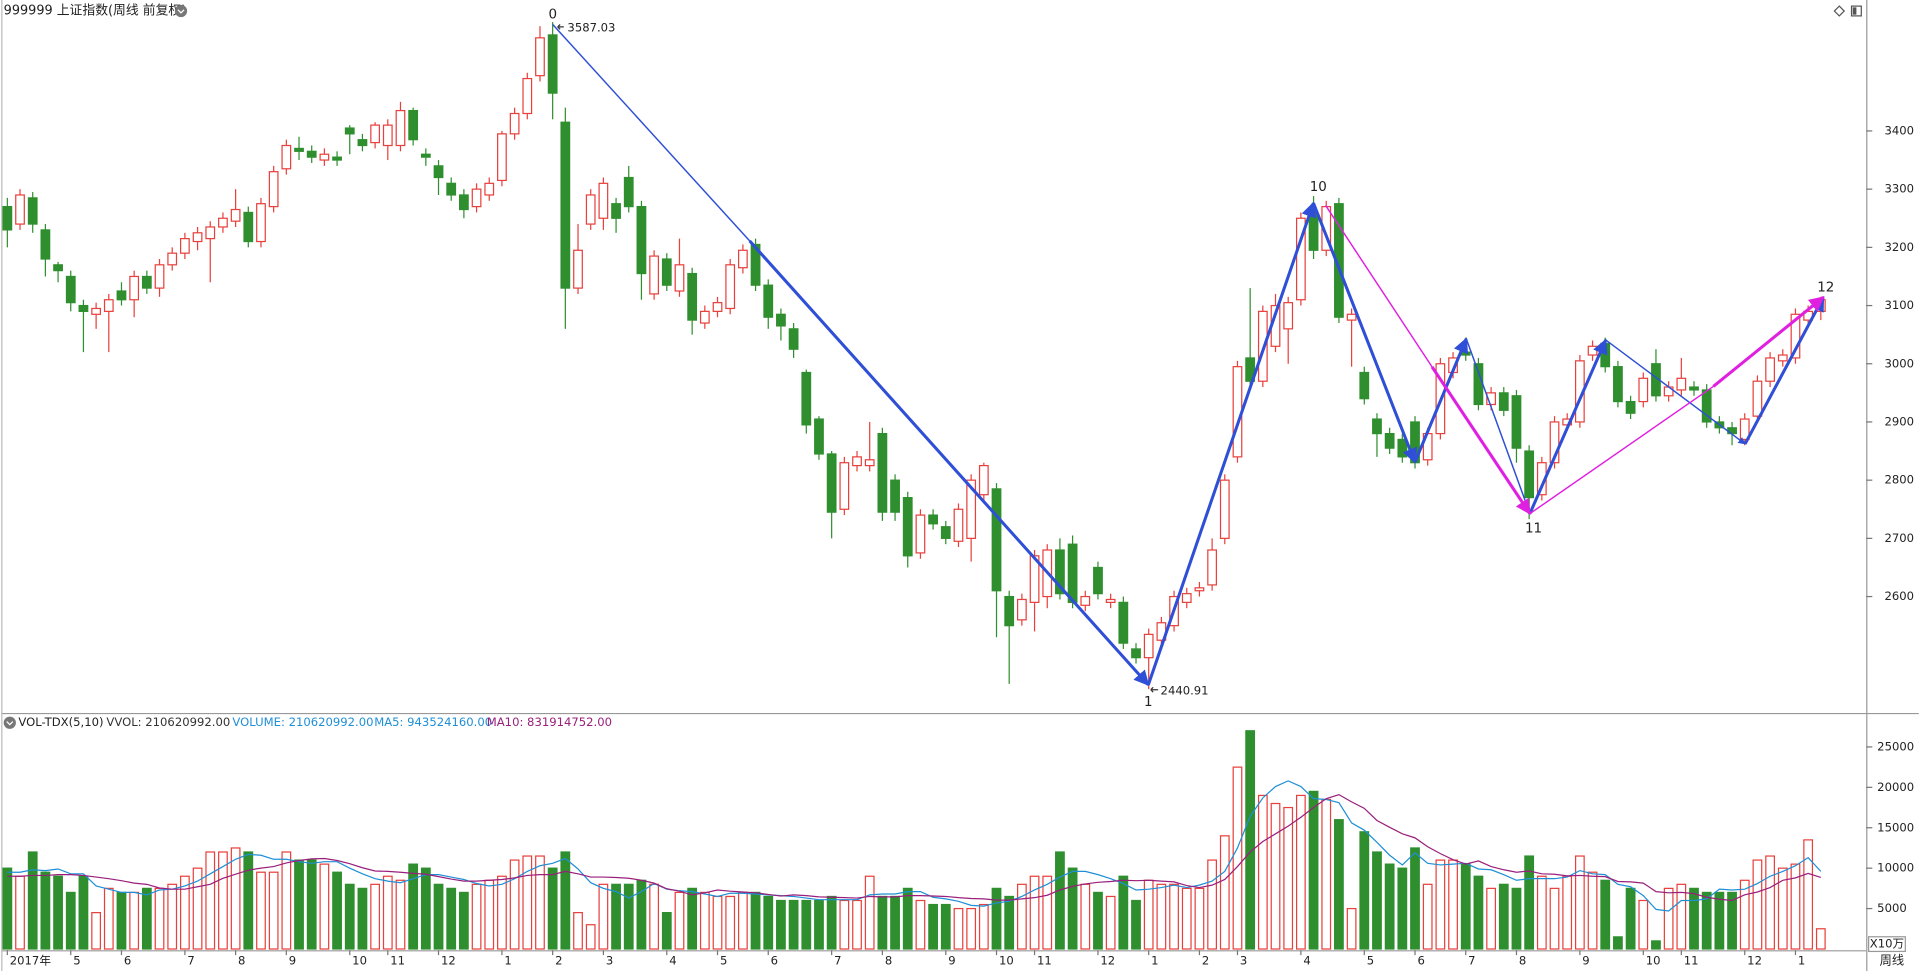 Image resolution: width=1920 pixels, height=971 pixels. What do you see at coordinates (1892, 961) in the screenshot?
I see `period-label: 周线` at bounding box center [1892, 961].